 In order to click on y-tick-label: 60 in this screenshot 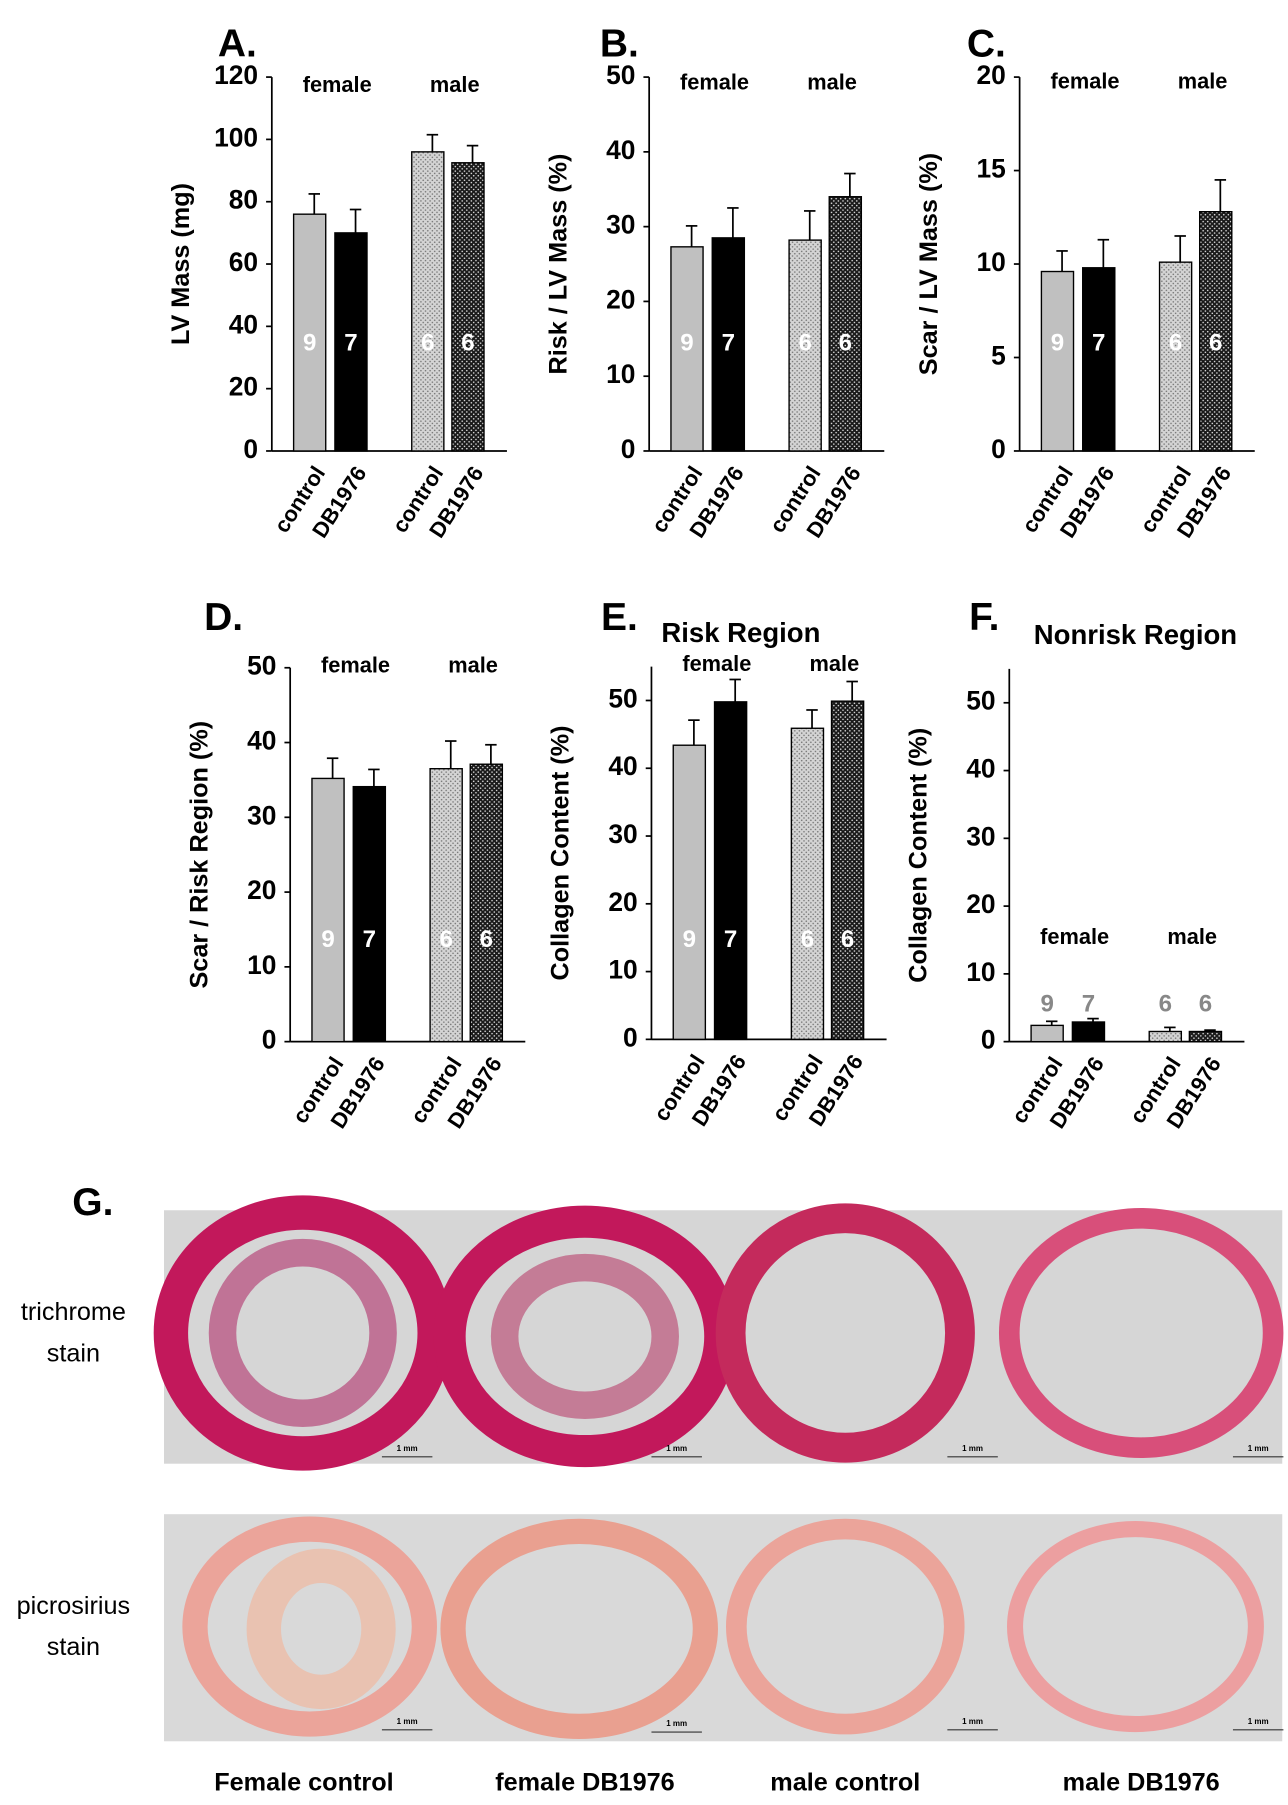, I will do `click(243, 262)`.